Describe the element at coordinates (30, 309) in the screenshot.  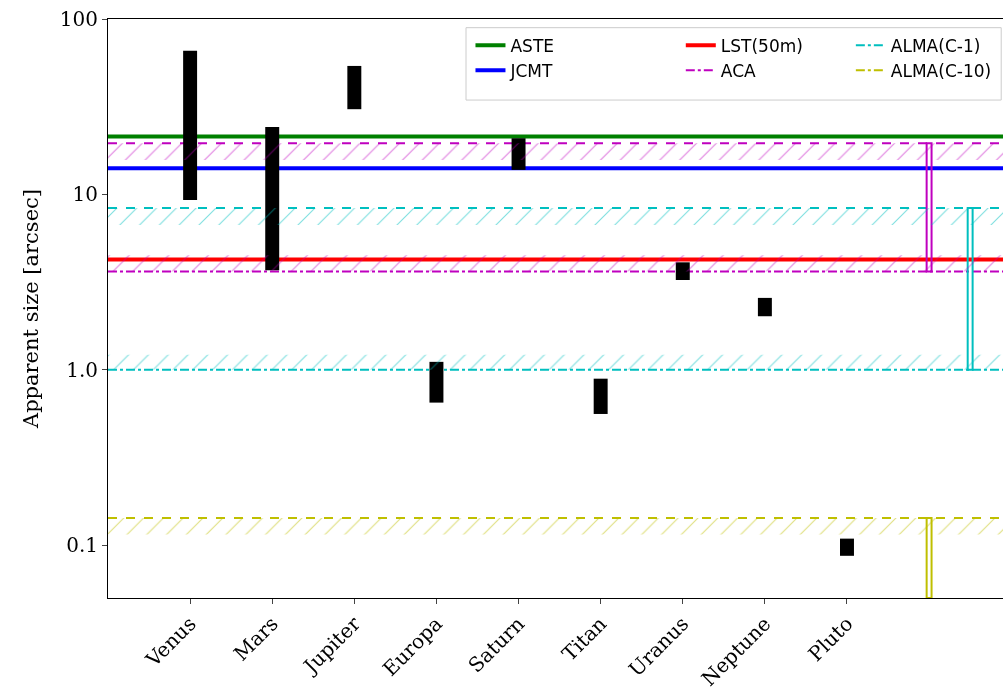
I see `y-axis-title: Apparent size [arcsec]` at that location.